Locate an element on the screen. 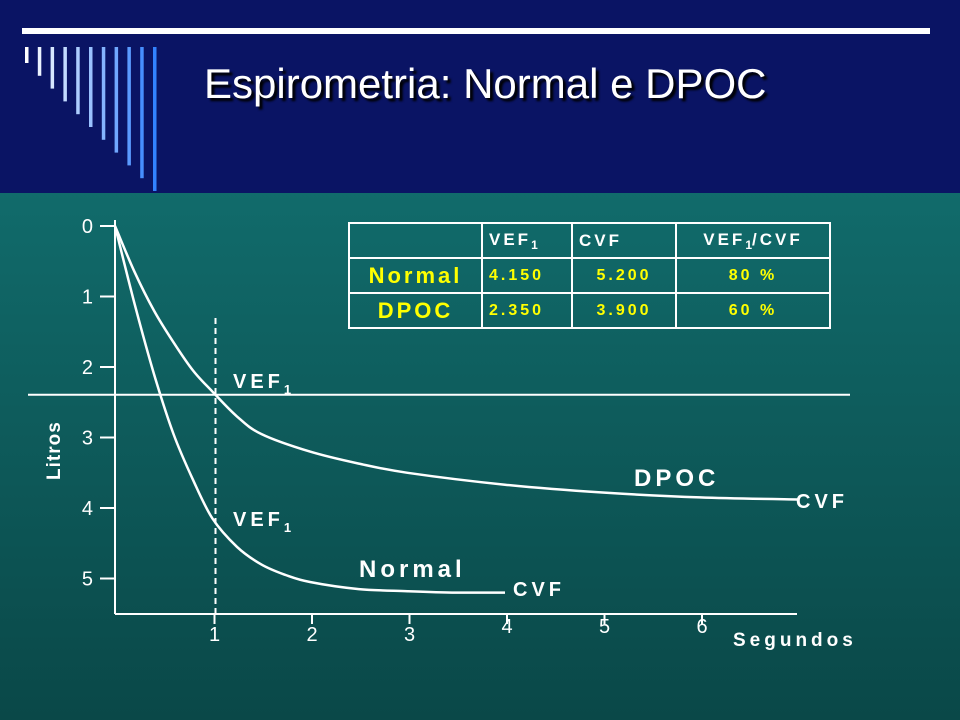  x-tick-label: 6 is located at coordinates (701, 627).